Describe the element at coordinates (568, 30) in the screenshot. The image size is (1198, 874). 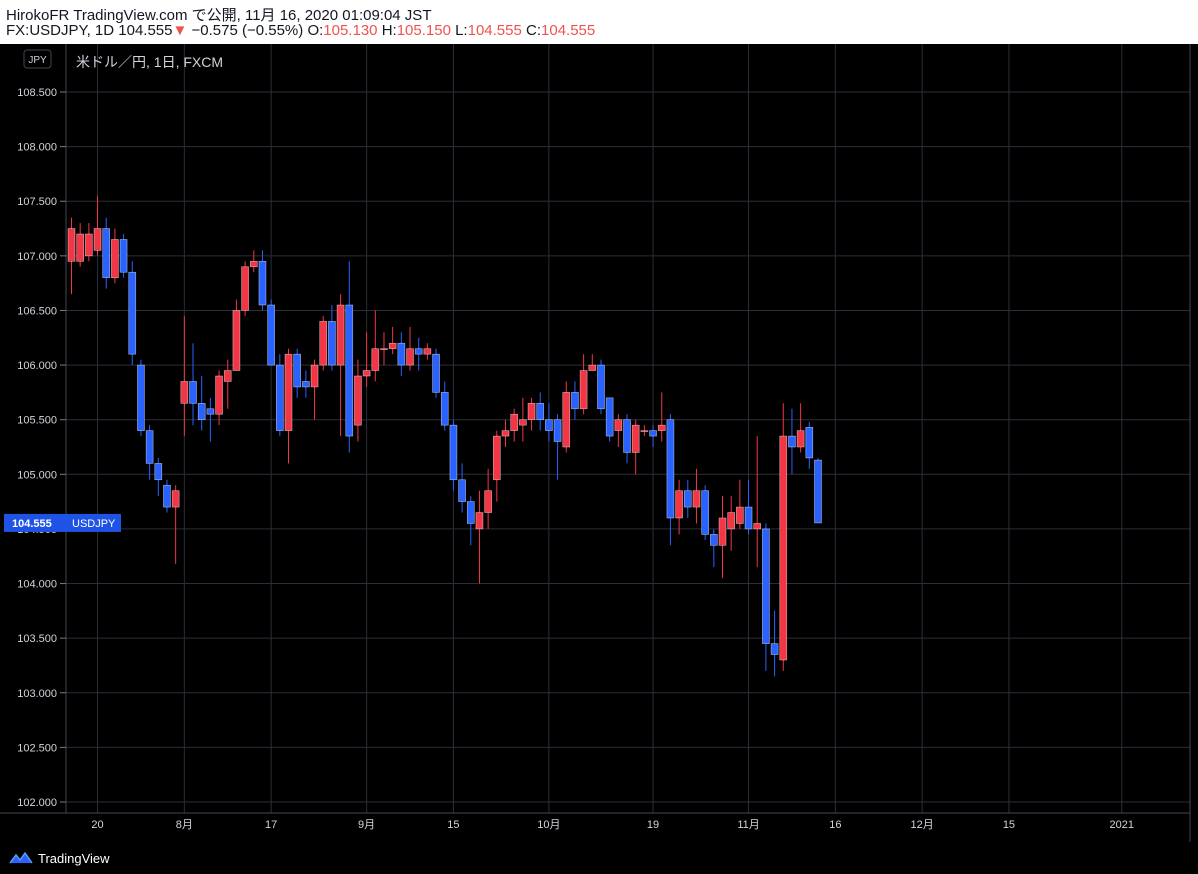
I see `close-value: 104.555` at that location.